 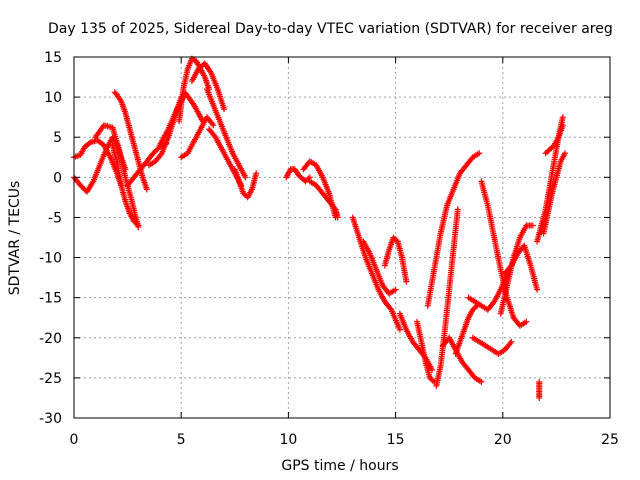 What do you see at coordinates (15, 238) in the screenshot?
I see `y-axis-label: SDTVAR / TECUs` at bounding box center [15, 238].